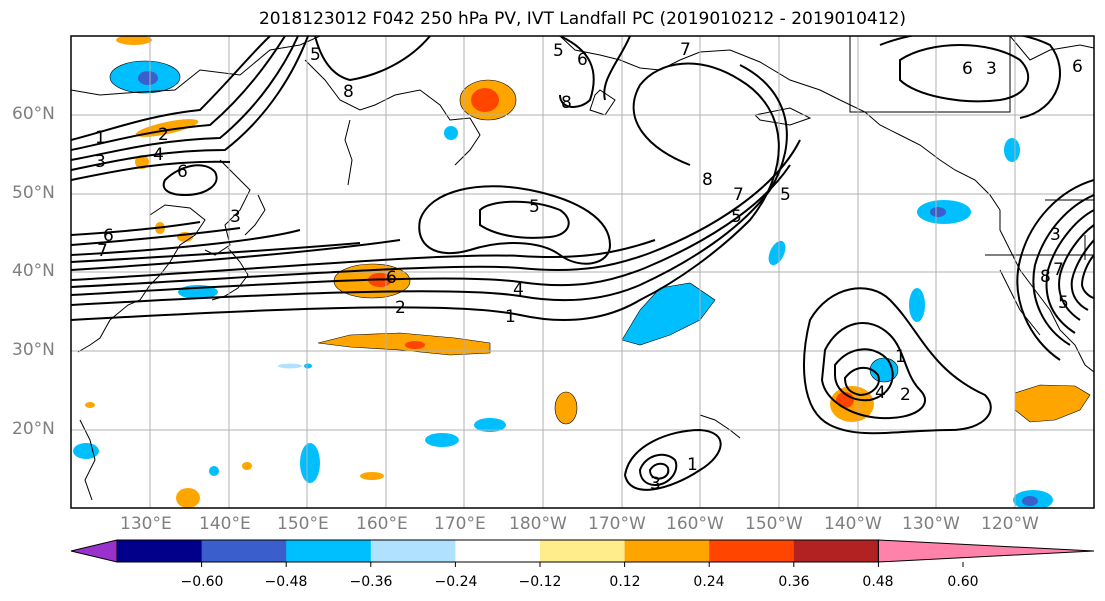 The height and width of the screenshot is (601, 1105). Describe the element at coordinates (33, 193) in the screenshot. I see `lat-label: 50°N` at that location.